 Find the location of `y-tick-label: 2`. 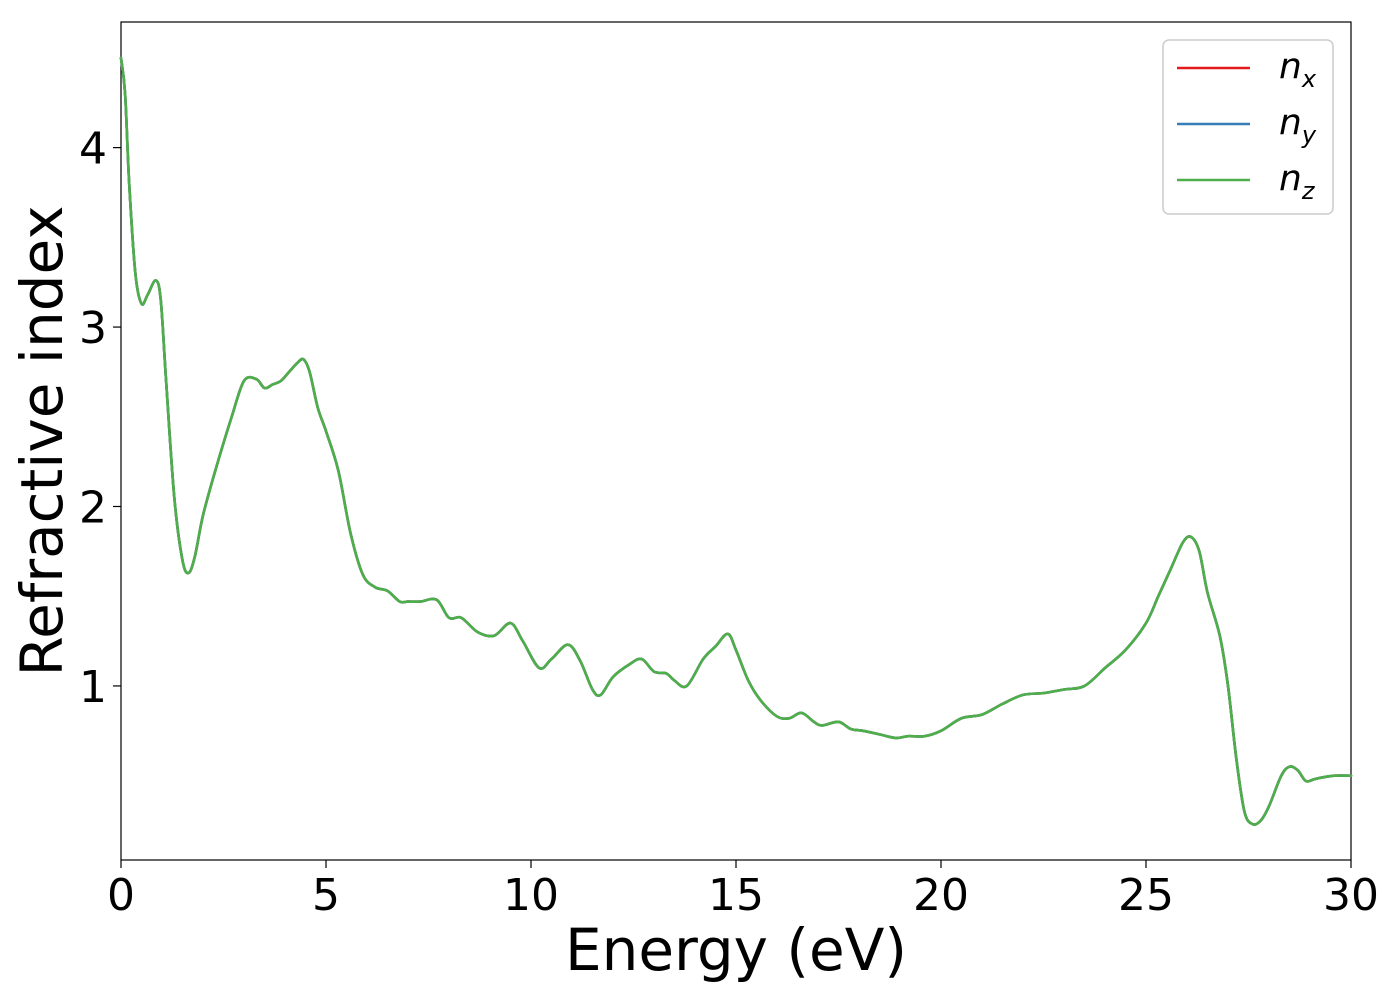

y-tick-label: 2 is located at coordinates (93, 507).